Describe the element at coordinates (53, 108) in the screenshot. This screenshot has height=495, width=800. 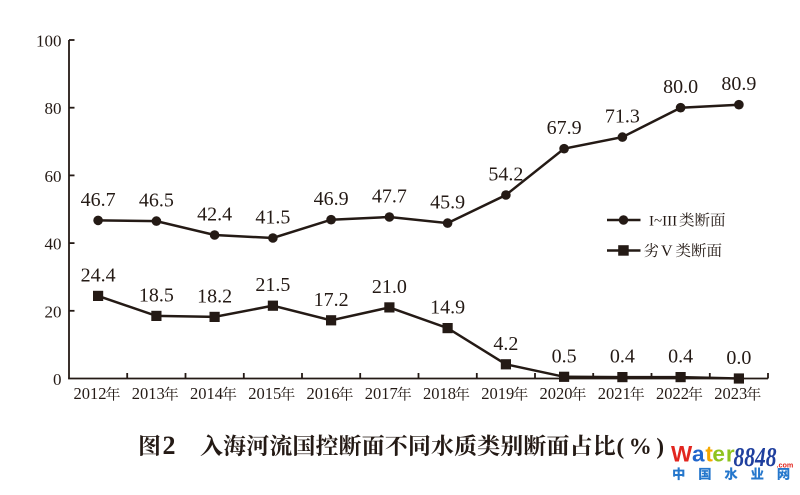
I see `svg-text: 80` at that location.